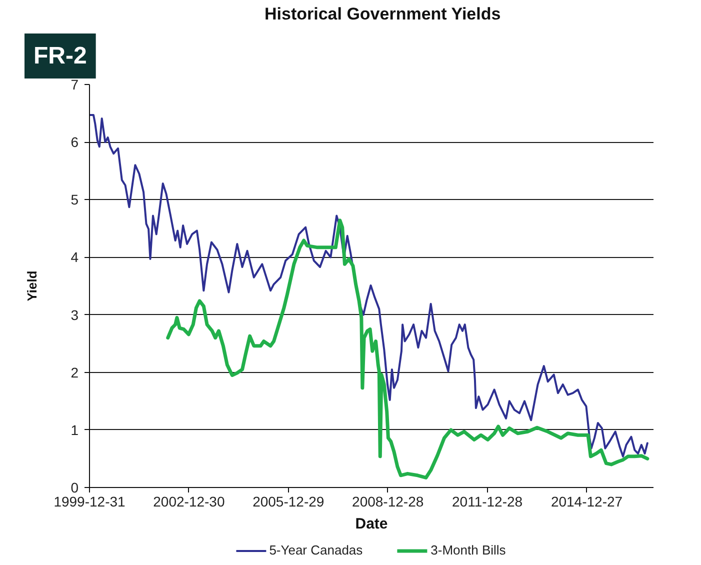  I want to click on x-tick-label: 2011-12-28, so click(487, 502).